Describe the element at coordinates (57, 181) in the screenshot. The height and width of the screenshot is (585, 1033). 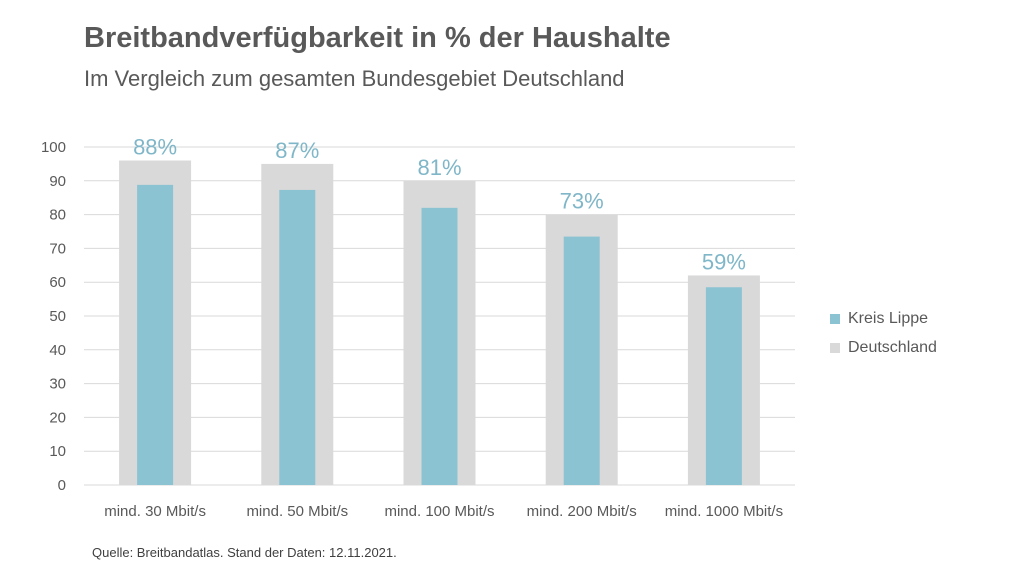
I see `y-tick-label: 90` at that location.